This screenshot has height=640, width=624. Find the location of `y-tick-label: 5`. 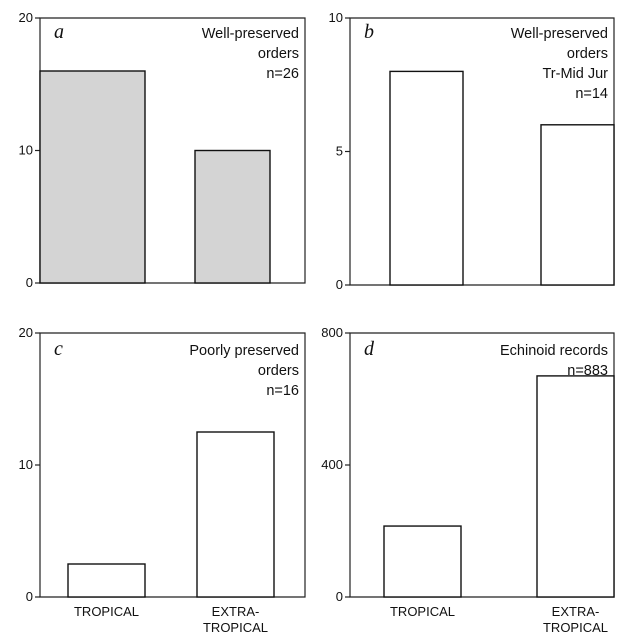

y-tick-label: 5 is located at coordinates (339, 151).